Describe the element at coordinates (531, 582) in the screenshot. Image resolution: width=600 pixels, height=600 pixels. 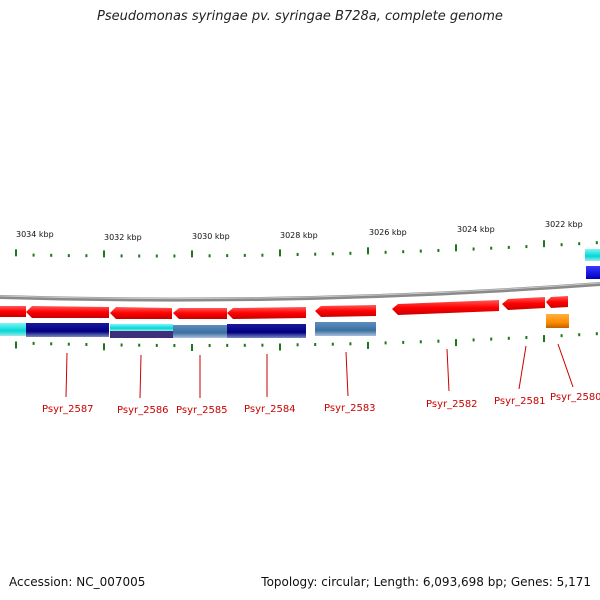
I see `genes-label: Genes:` at that location.